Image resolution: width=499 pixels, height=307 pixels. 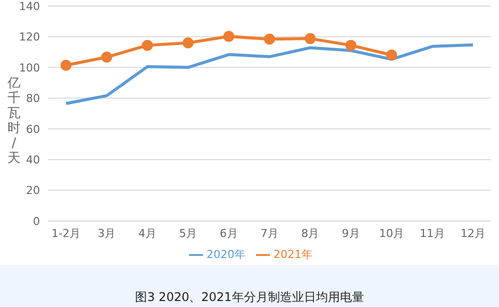 I want to click on y-tick-label: 140, so click(x=29, y=6).